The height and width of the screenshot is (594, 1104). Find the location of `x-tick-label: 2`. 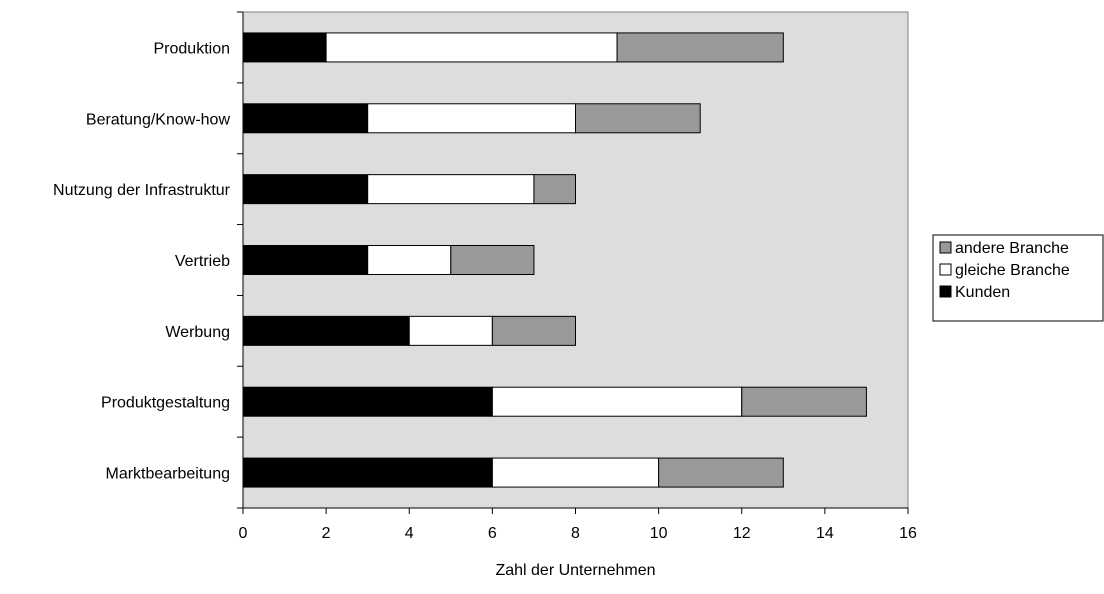

x-tick-label: 2 is located at coordinates (326, 533).